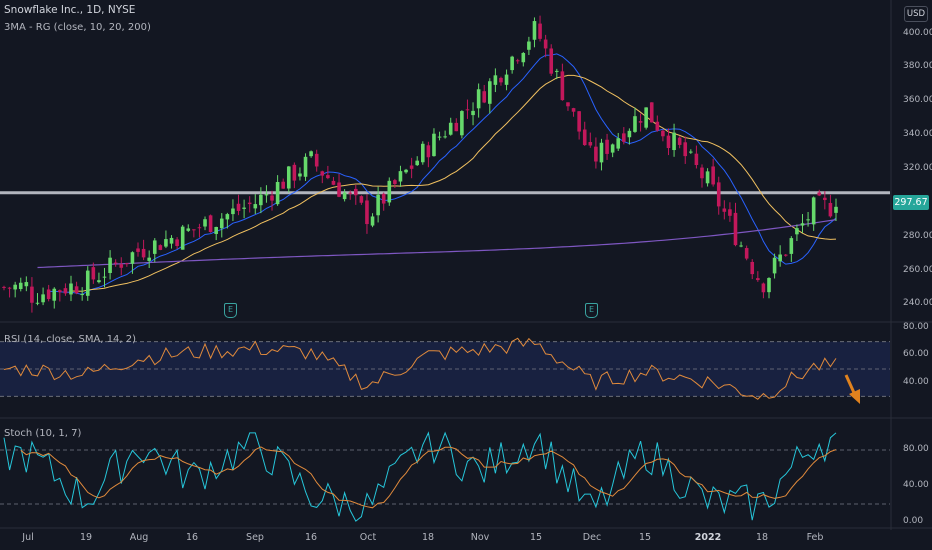  What do you see at coordinates (916, 354) in the screenshot?
I see `rsi-tick-label: 60.00` at bounding box center [916, 354].